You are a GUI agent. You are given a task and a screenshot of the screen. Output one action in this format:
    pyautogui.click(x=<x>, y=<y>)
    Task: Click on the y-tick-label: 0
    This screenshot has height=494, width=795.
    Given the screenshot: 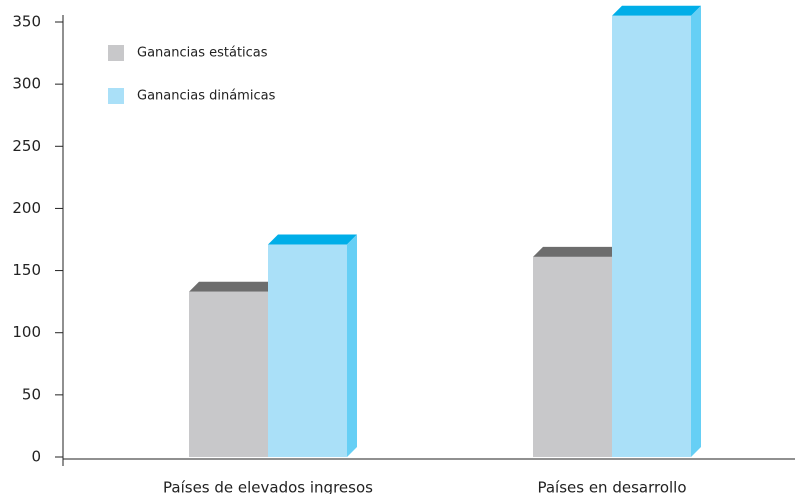 What is the action you would take?
    pyautogui.click(x=36, y=457)
    